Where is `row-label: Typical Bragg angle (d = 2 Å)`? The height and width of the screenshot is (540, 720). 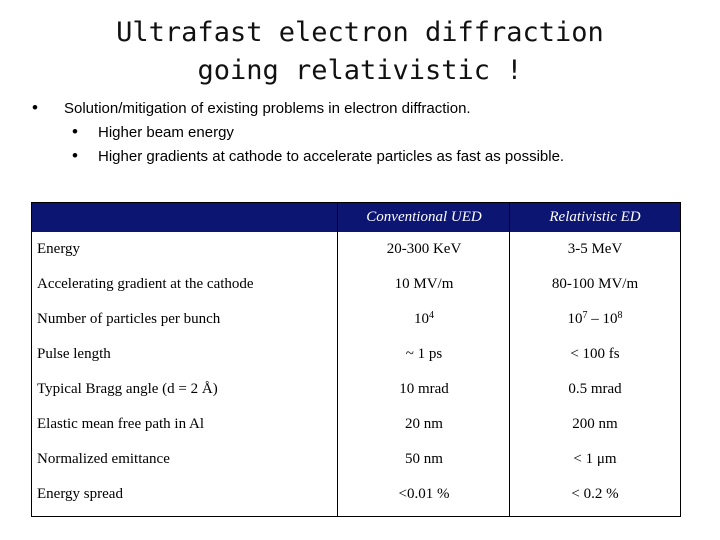 row-label: Typical Bragg angle (d = 2 Å) is located at coordinates (127, 389).